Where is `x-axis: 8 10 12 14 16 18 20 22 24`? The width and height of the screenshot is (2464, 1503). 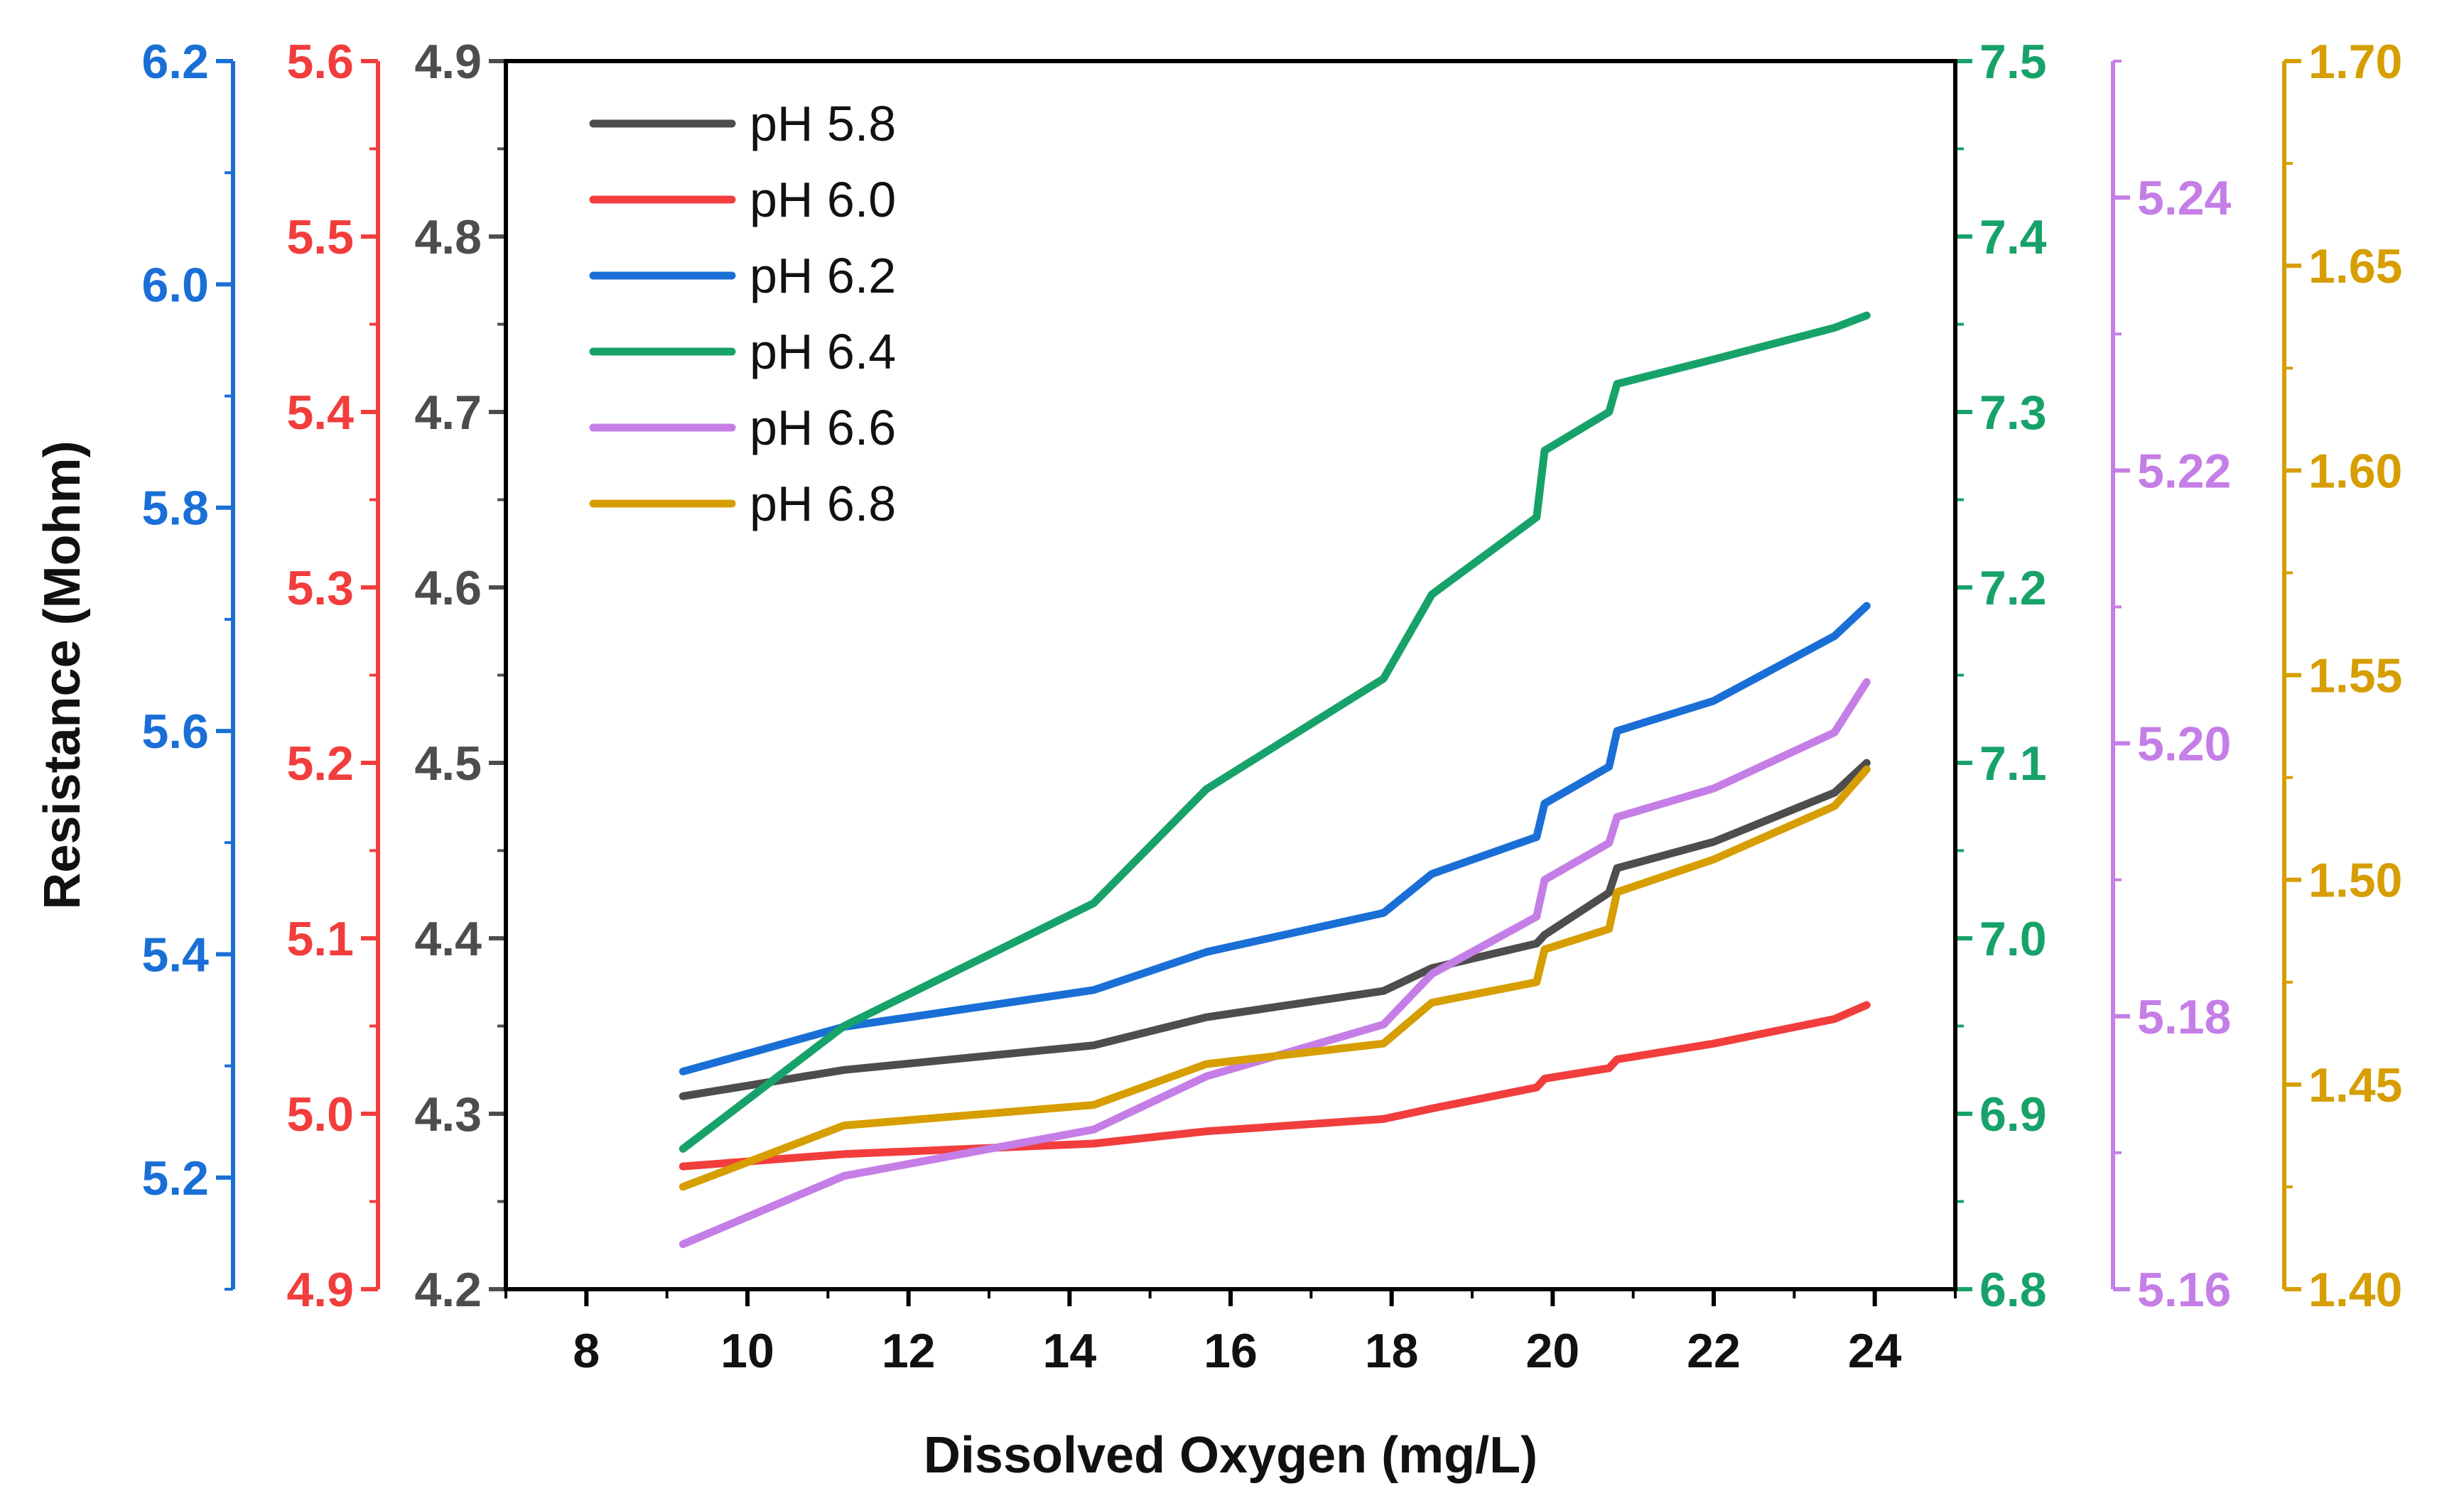
x-axis: 8 10 12 14 16 18 20 22 24 is located at coordinates (1231, 1333).